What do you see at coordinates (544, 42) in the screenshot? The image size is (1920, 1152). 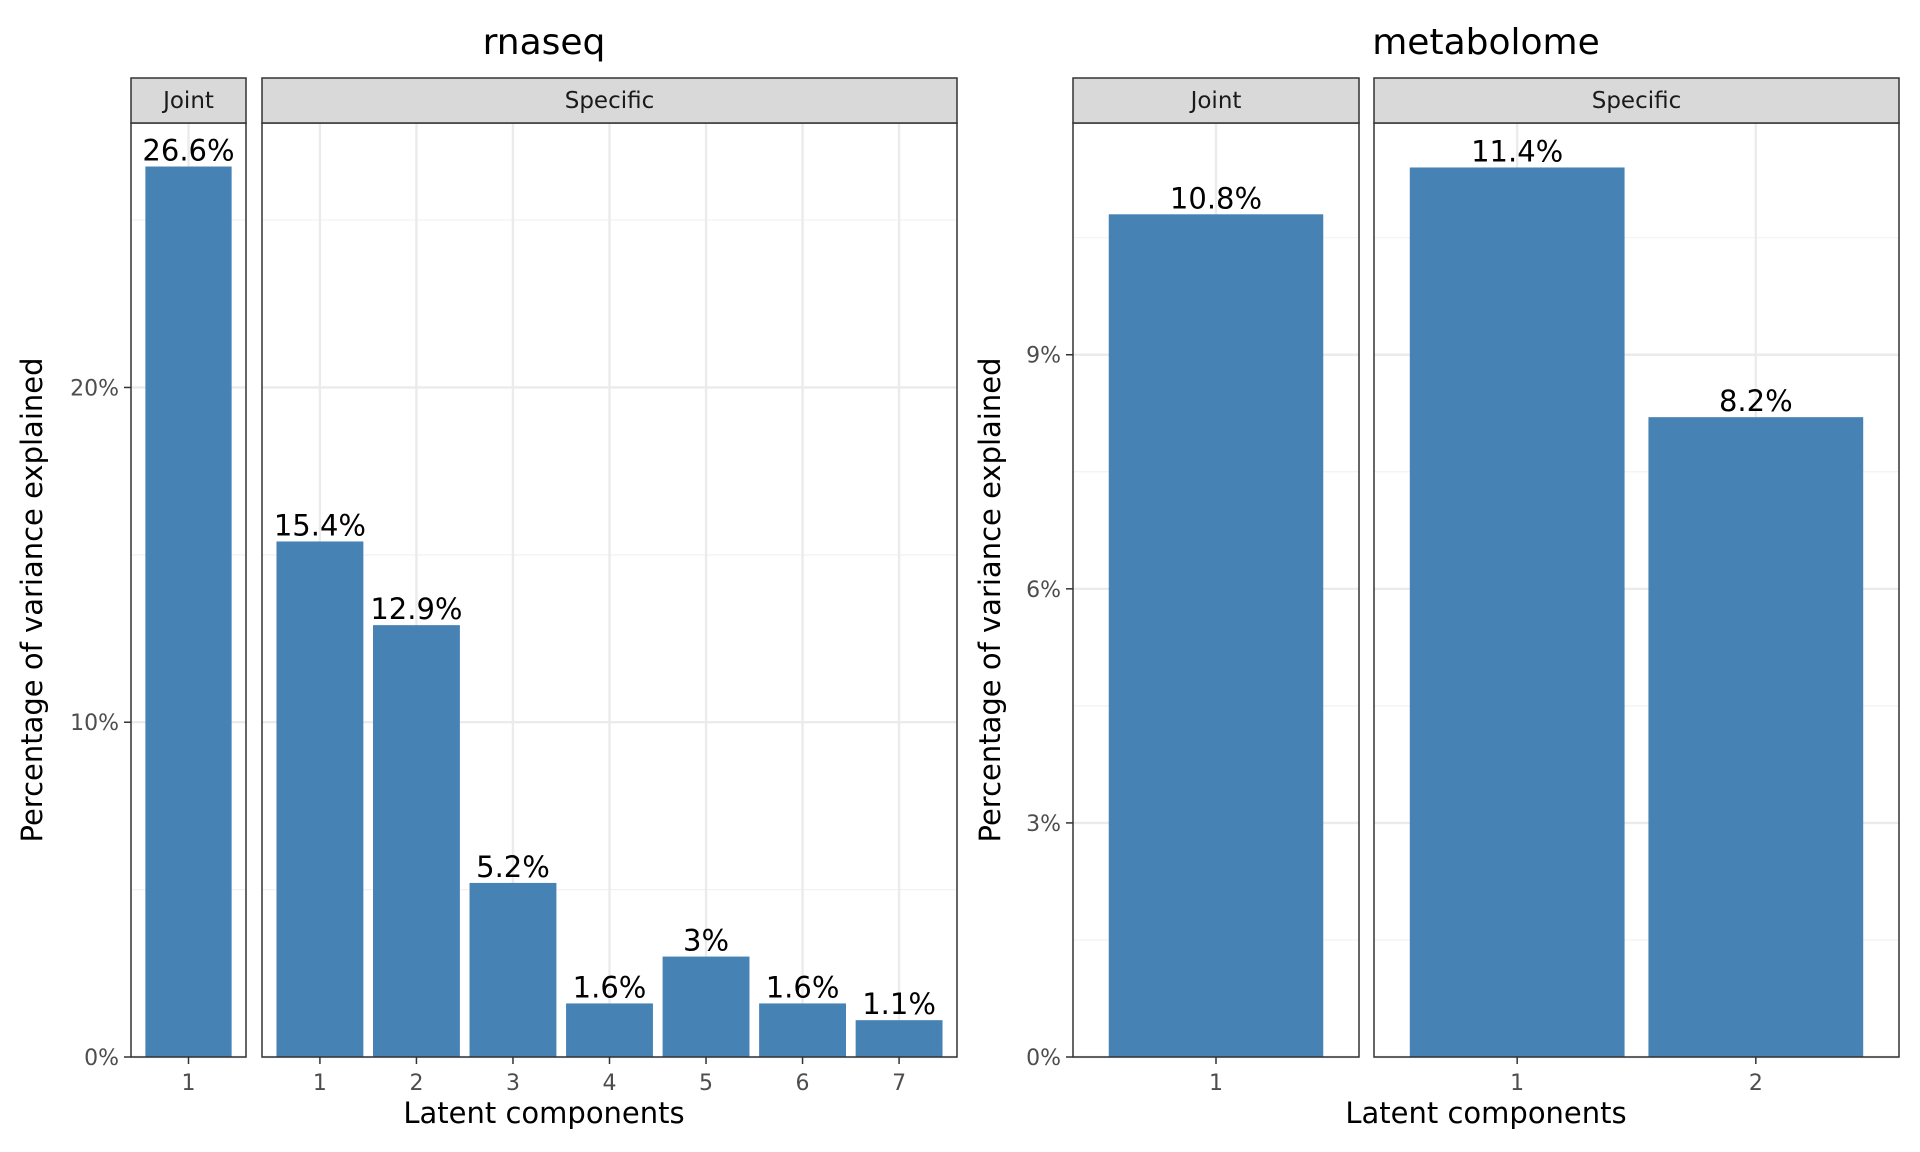 I see `chart-title: rnaseq` at bounding box center [544, 42].